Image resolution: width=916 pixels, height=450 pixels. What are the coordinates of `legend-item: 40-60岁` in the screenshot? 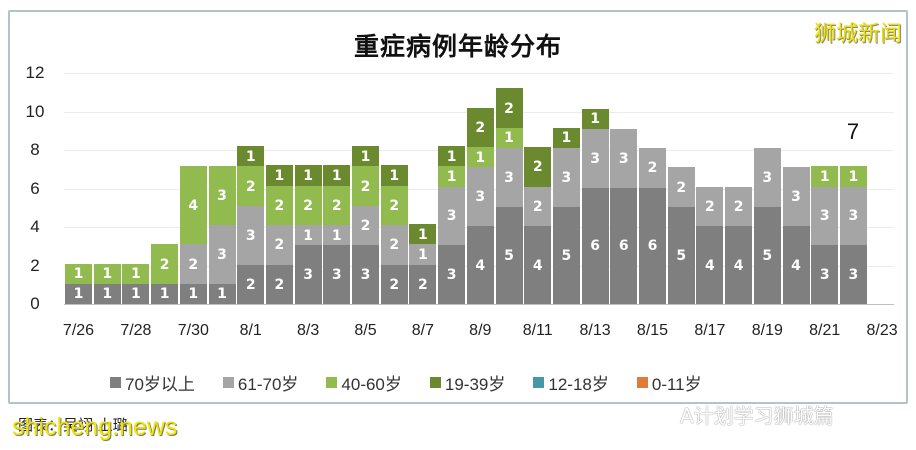 It's located at (364, 382).